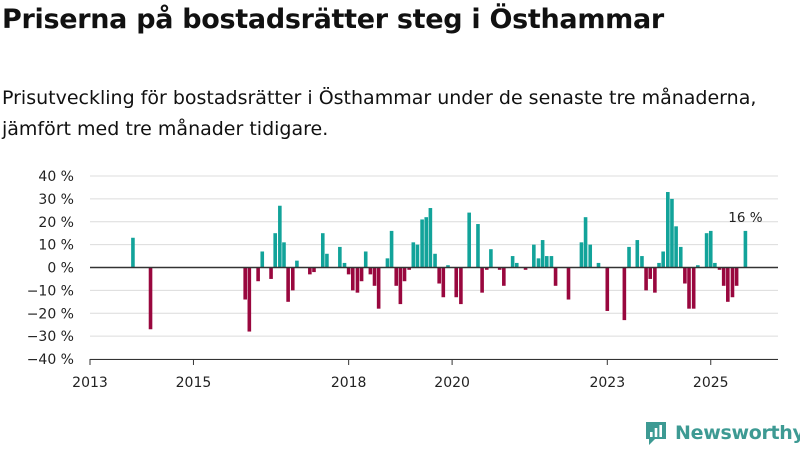 Image resolution: width=800 pixels, height=450 pixels. What do you see at coordinates (607, 383) in the screenshot?
I see `x-tick-label: 2023` at bounding box center [607, 383].